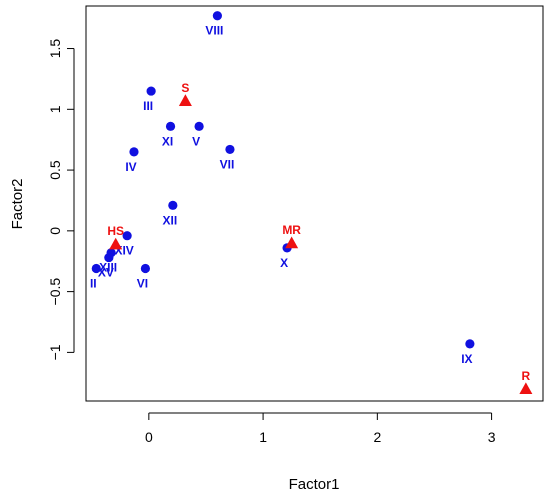 The width and height of the screenshot is (550, 497). I want to click on y-tick-label: −0.5, so click(55, 292).